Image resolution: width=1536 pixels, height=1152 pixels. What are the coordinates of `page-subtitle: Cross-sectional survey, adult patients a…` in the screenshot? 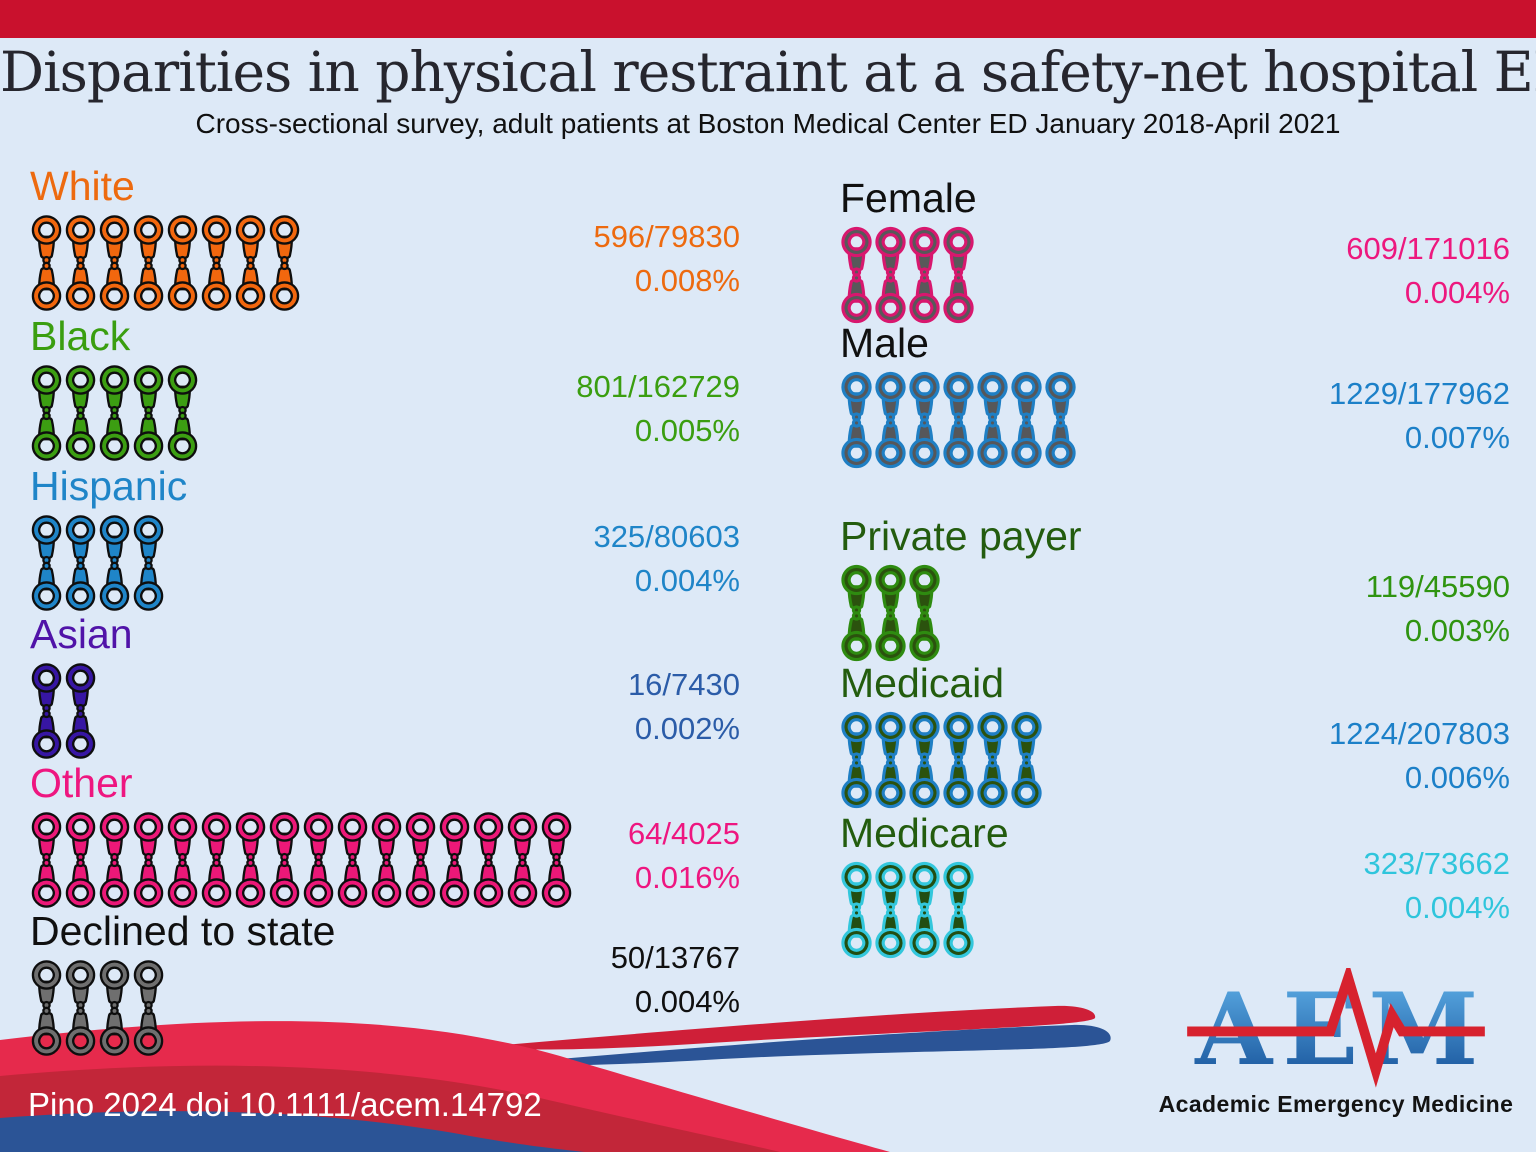 It's located at (768, 123).